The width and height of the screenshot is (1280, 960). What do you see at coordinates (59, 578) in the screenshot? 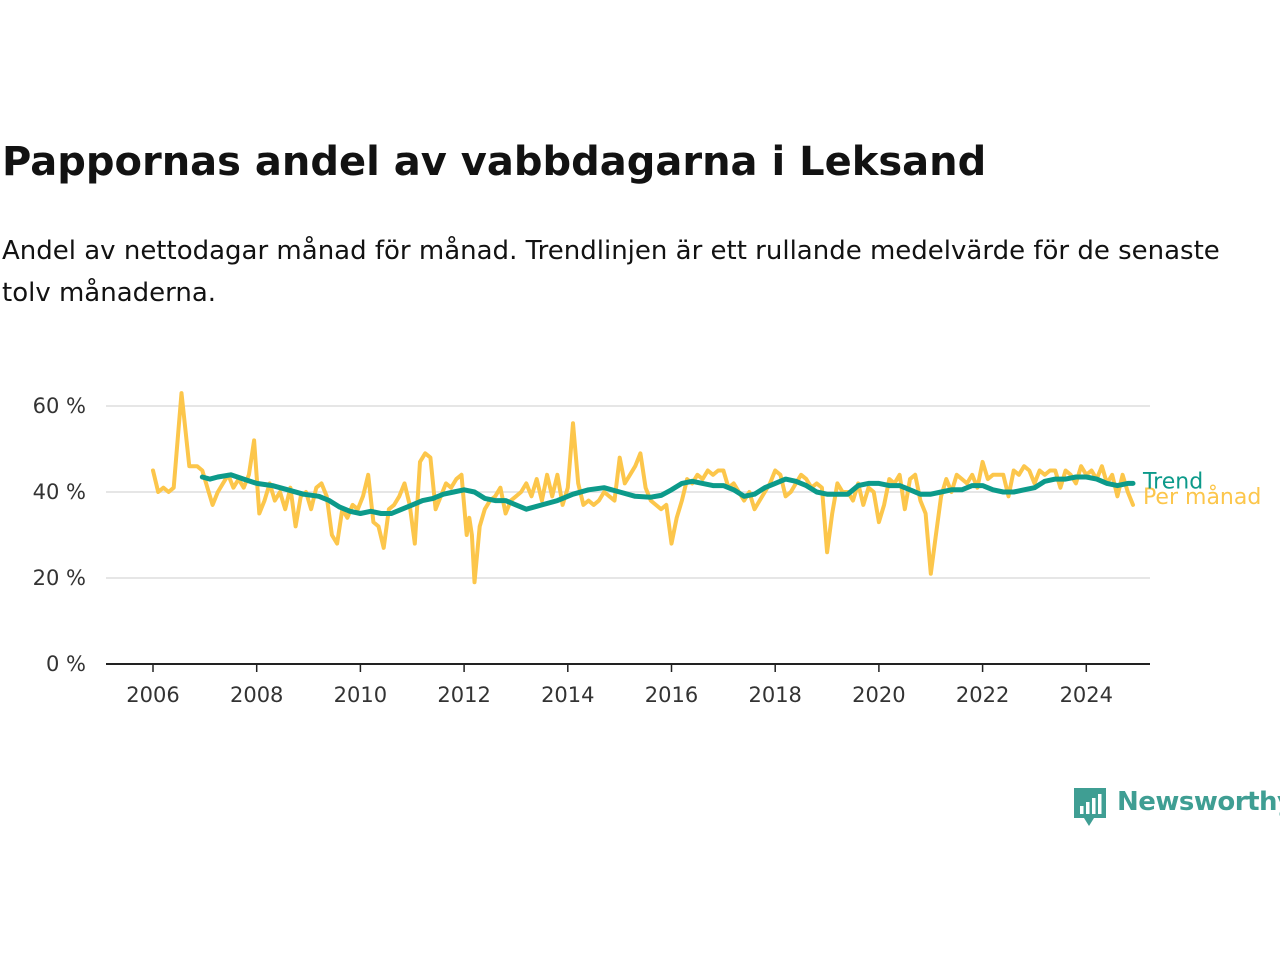
I see `y-tick-label: 20 %` at bounding box center [59, 578].